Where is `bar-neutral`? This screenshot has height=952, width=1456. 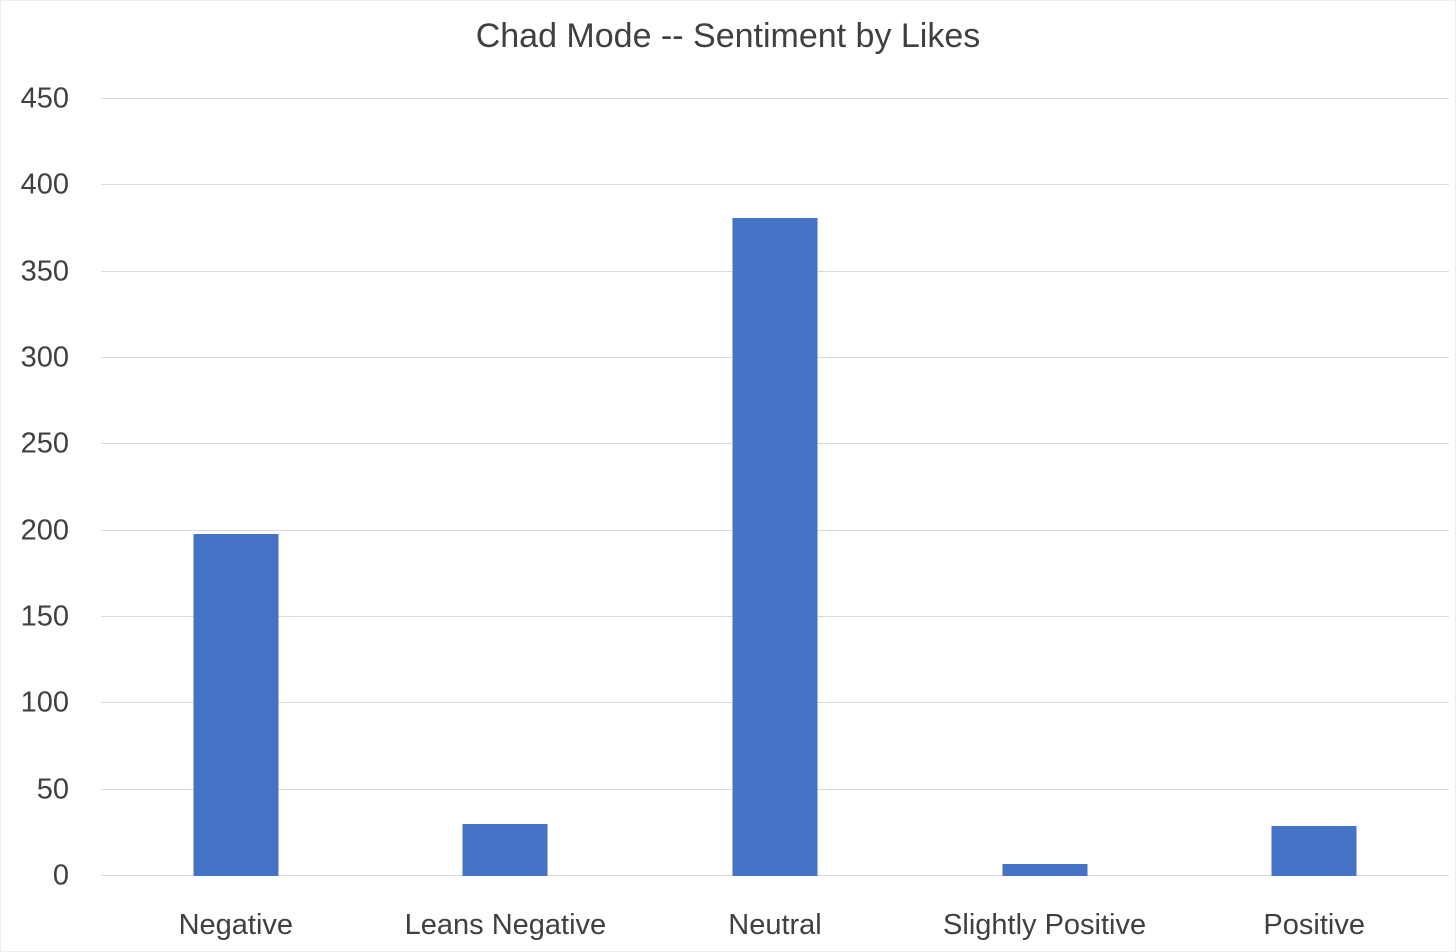
bar-neutral is located at coordinates (775, 547).